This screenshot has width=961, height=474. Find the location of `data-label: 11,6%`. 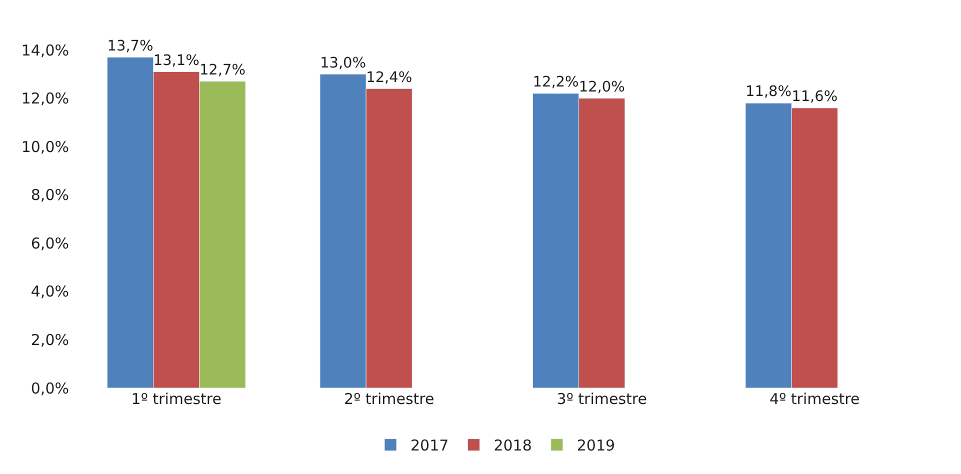

data-label: 11,6% is located at coordinates (815, 97).